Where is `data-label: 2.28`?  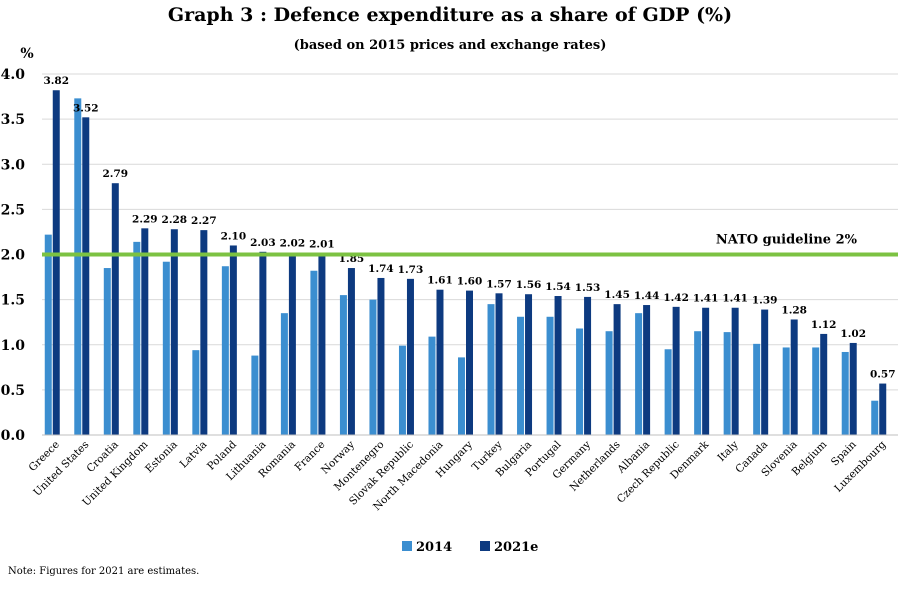
data-label: 2.28 is located at coordinates (175, 220).